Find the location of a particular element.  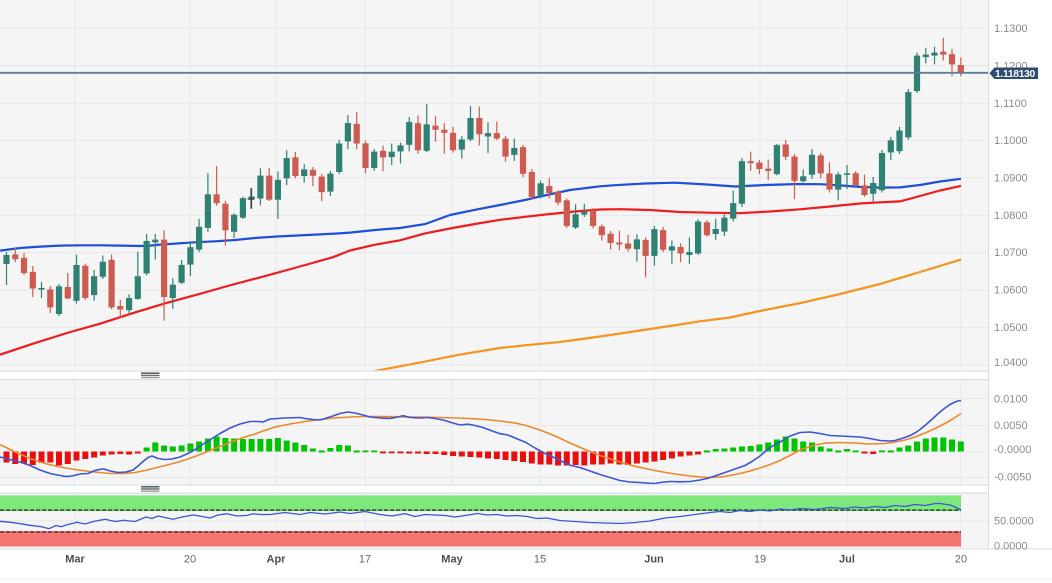

svg-text: May is located at coordinates (452, 560).